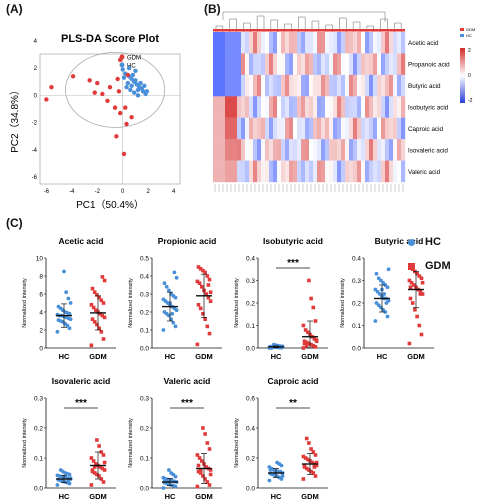 This screenshot has height=500, width=480. What do you see at coordinates (187, 241) in the screenshot?
I see `subplot-title: Propionic acid` at bounding box center [187, 241].